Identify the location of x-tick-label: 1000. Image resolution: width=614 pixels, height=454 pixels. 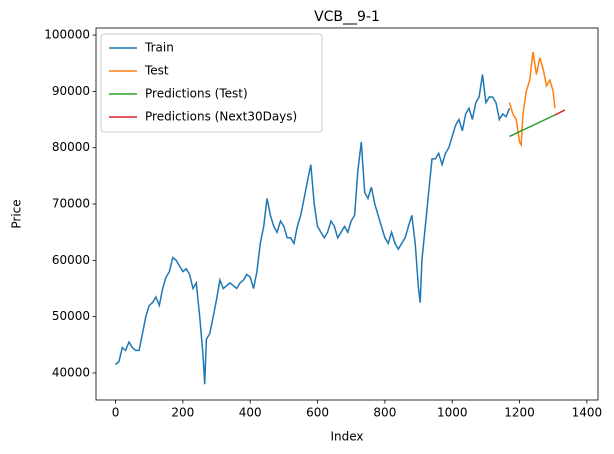
(452, 413).